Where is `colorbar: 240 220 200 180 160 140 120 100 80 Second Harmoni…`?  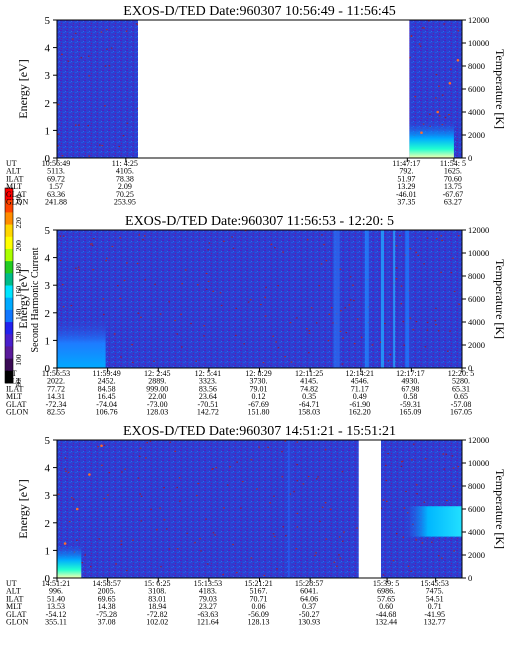 colorbar: 240 220 200 180 160 140 120 100 80 Second Harmoni… is located at coordinates (22, 287).